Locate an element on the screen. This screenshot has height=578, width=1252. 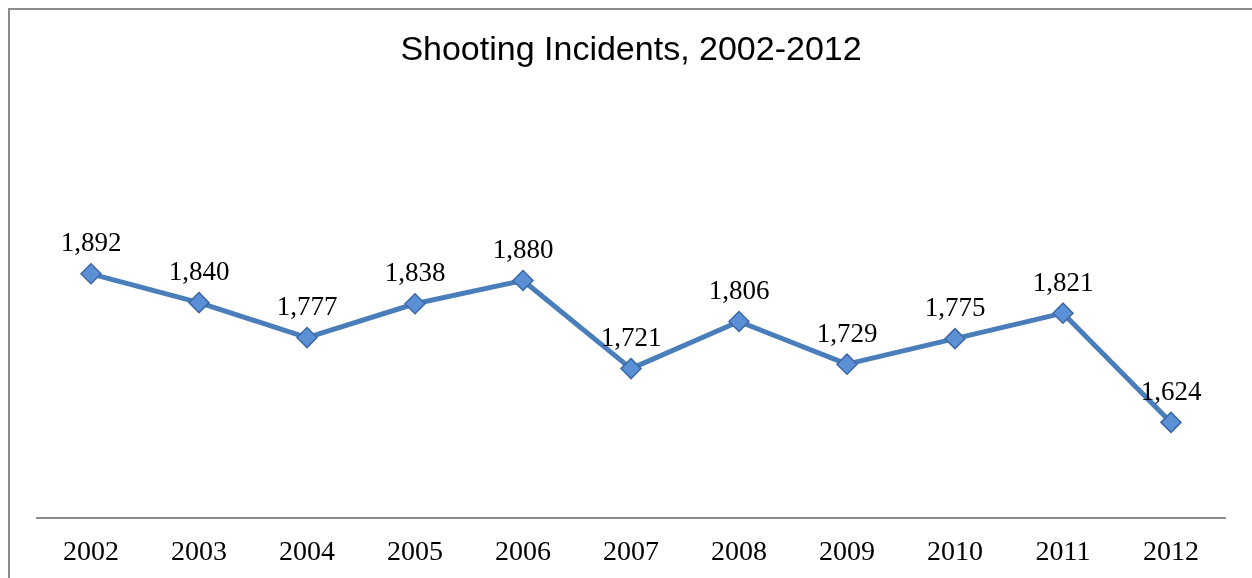
data-label: 1,880 is located at coordinates (523, 249).